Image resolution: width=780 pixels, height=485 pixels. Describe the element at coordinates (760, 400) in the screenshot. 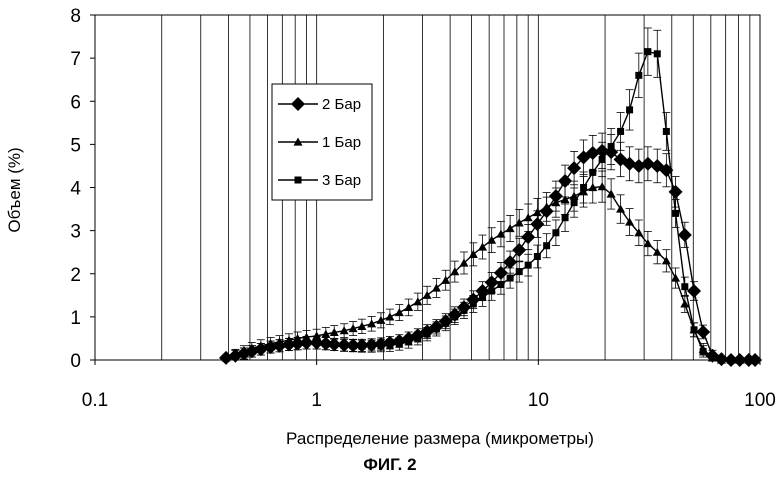

I see `x-tick-label: 100` at that location.